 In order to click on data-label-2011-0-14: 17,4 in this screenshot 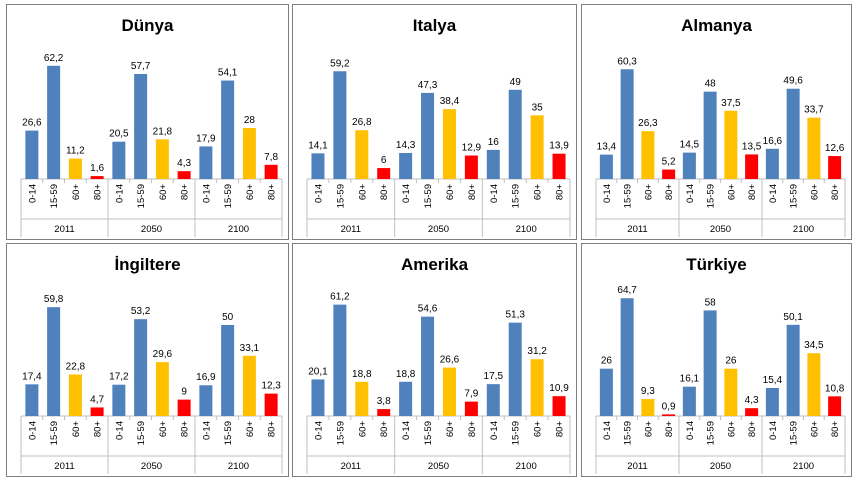, I will do `click(32, 376)`.